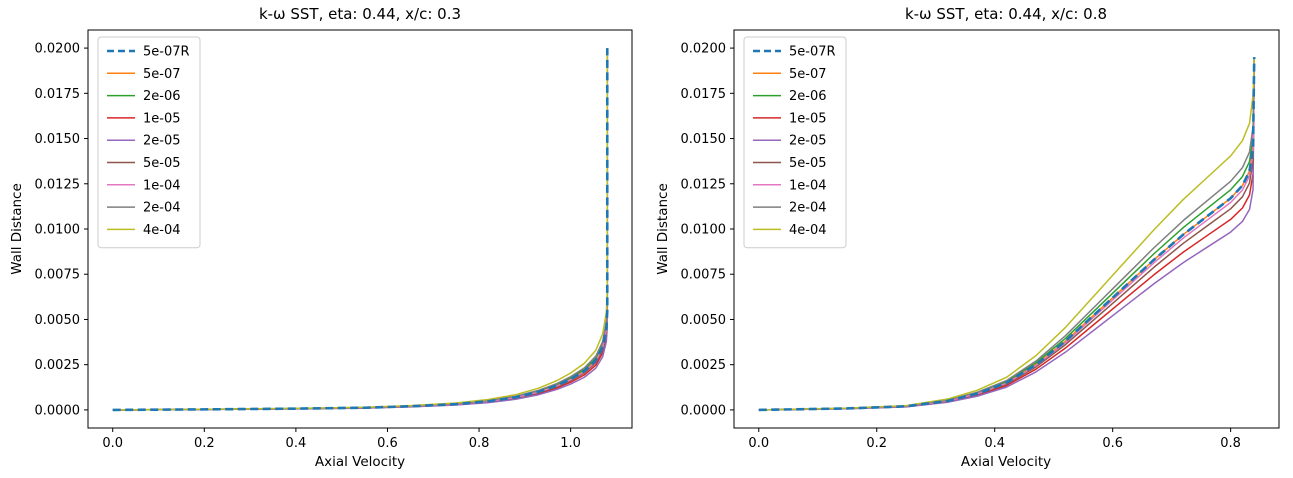  I want to click on chart-title-left: k-ω SST, eta: 0.44, x/c: 0.3, so click(360, 14).